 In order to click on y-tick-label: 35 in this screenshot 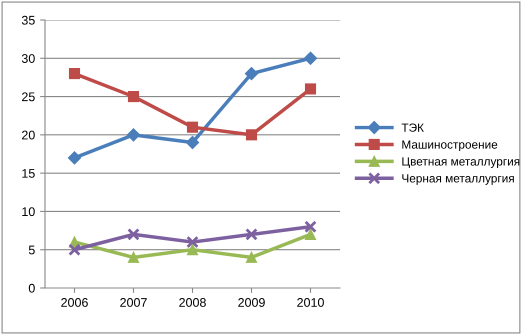, I will do `click(28, 20)`.